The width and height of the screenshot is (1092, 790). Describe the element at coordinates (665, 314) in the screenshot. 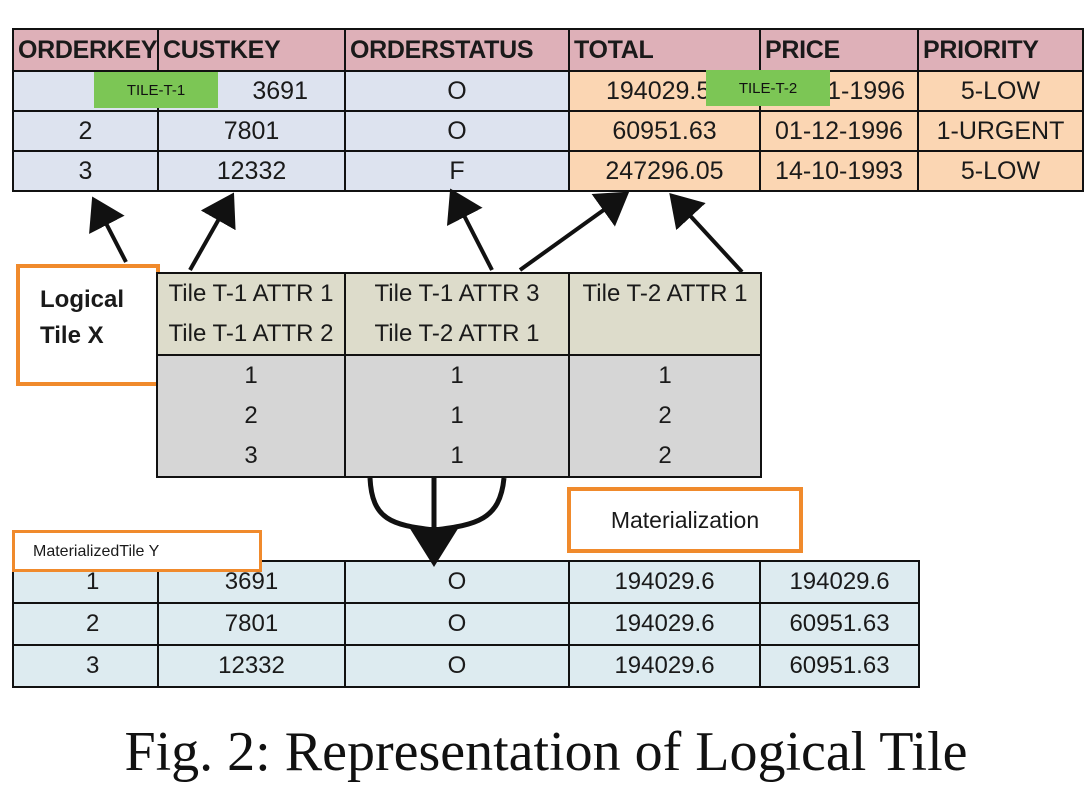

I see `logical-tile-column-header: Tile T-2 ATTR 1` at that location.